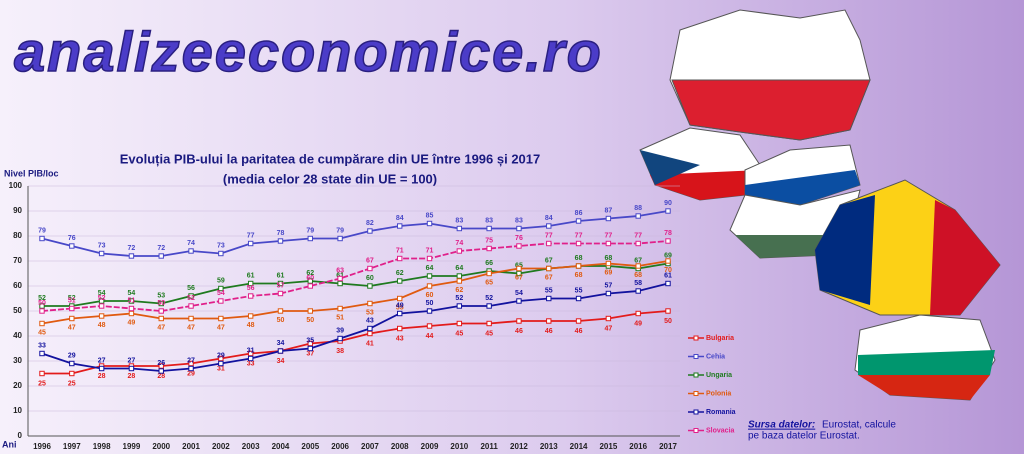 The height and width of the screenshot is (454, 1024). Describe the element at coordinates (340, 270) in the screenshot. I see `value-label: 63` at that location.